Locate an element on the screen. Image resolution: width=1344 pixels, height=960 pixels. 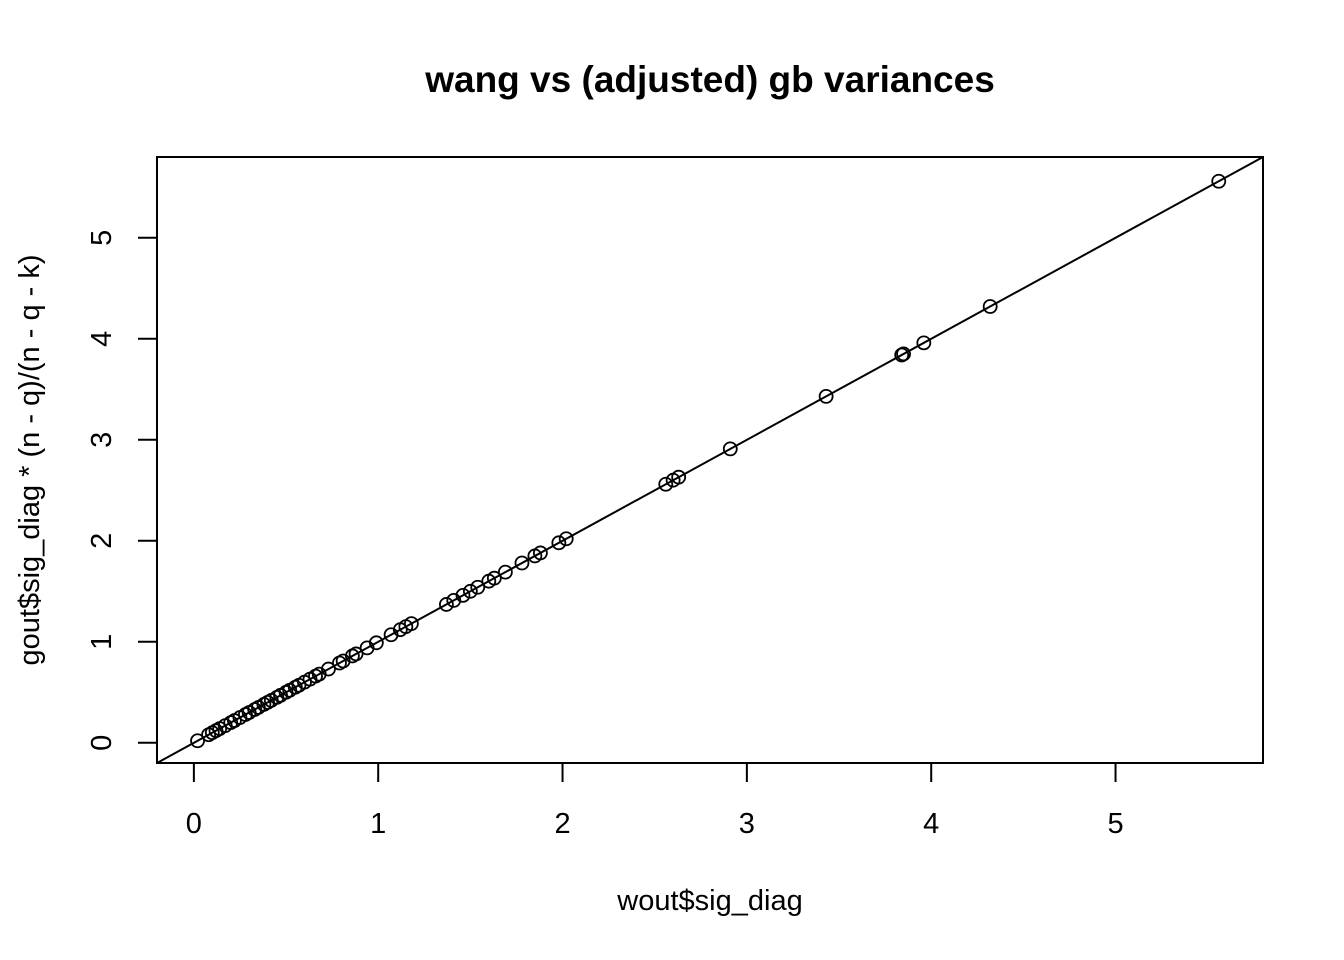
x-axis: 0 1 2 3 4 5 is located at coordinates (655, 801).